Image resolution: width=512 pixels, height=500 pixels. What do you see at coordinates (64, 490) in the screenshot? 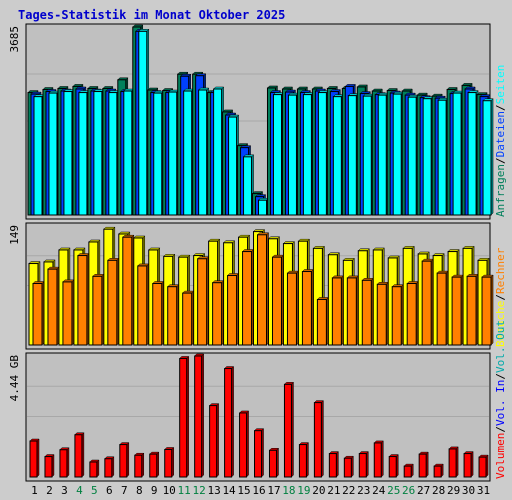
I see `day-label-3: 3` at bounding box center [64, 490].